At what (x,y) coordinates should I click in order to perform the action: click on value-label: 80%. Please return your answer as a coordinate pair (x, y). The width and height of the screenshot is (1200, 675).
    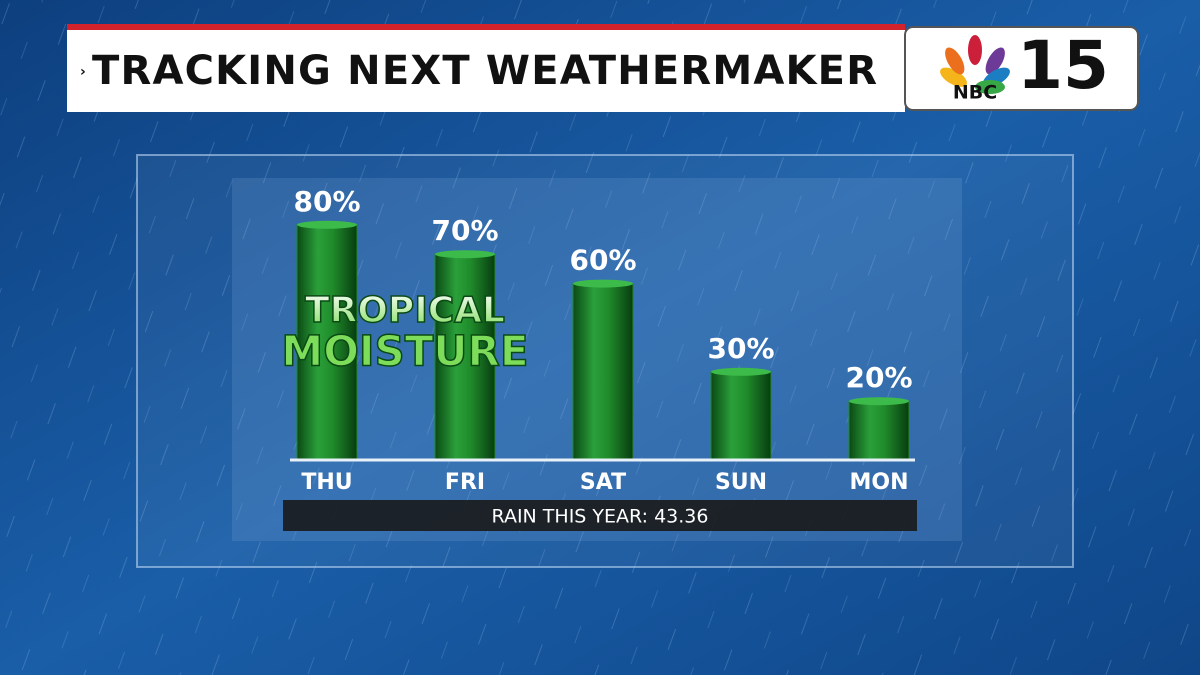
    Looking at the image, I should click on (326, 201).